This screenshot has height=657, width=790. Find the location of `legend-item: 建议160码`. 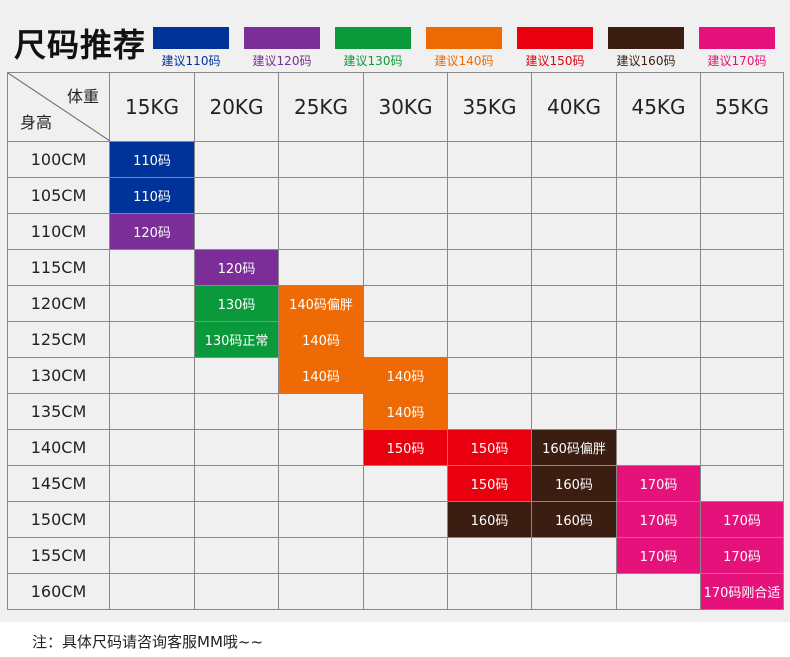

legend-item: 建议160码 is located at coordinates (646, 48).